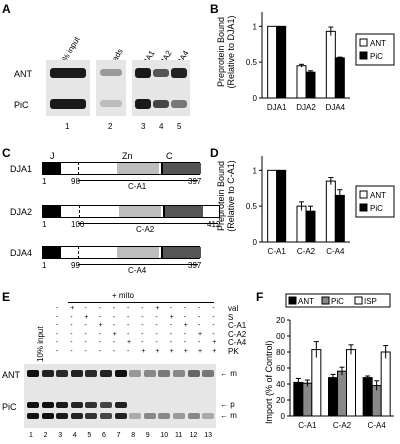  What do you see at coordinates (164, 435) in the screenshot?
I see `e-lane-number-10: 10` at bounding box center [164, 435].